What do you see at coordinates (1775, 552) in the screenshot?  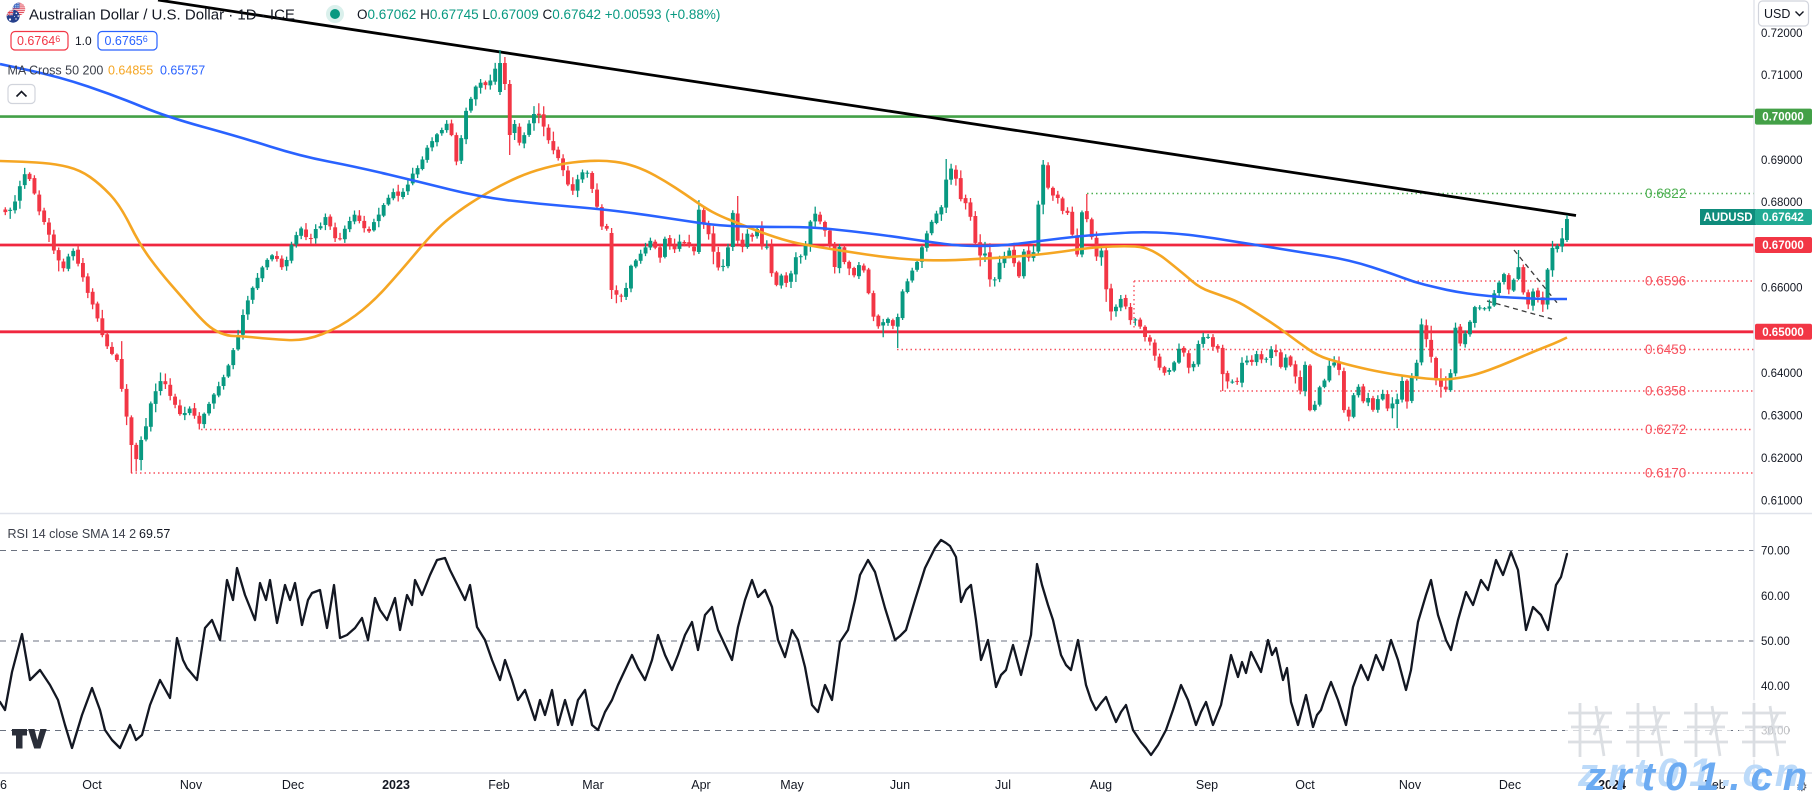 I see `svg-text: 70.00` at bounding box center [1775, 552].